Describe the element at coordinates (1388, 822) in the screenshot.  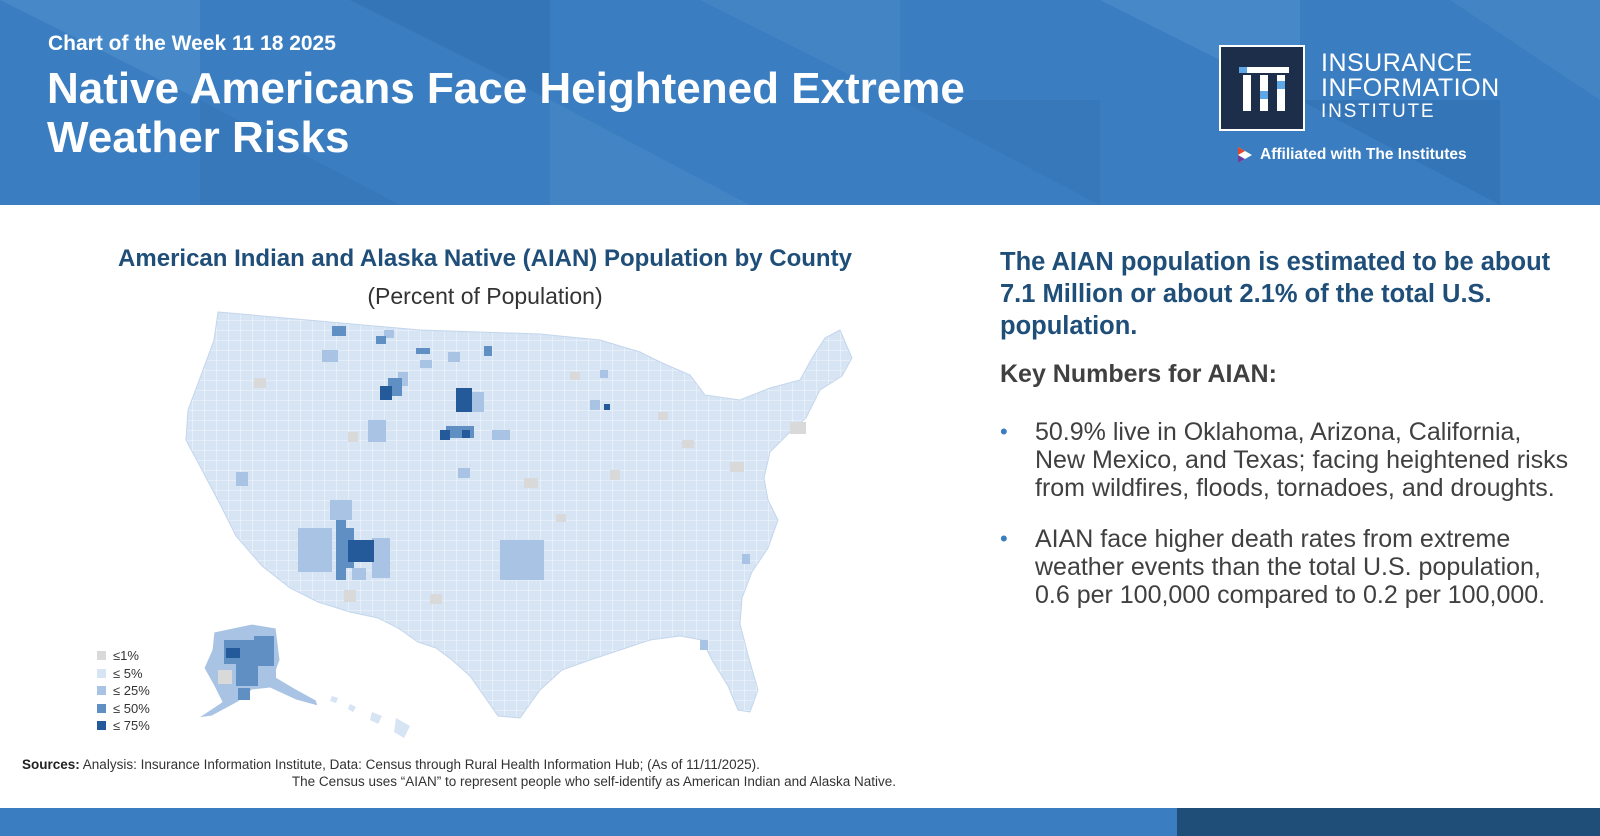
I see `footer-accent` at that location.